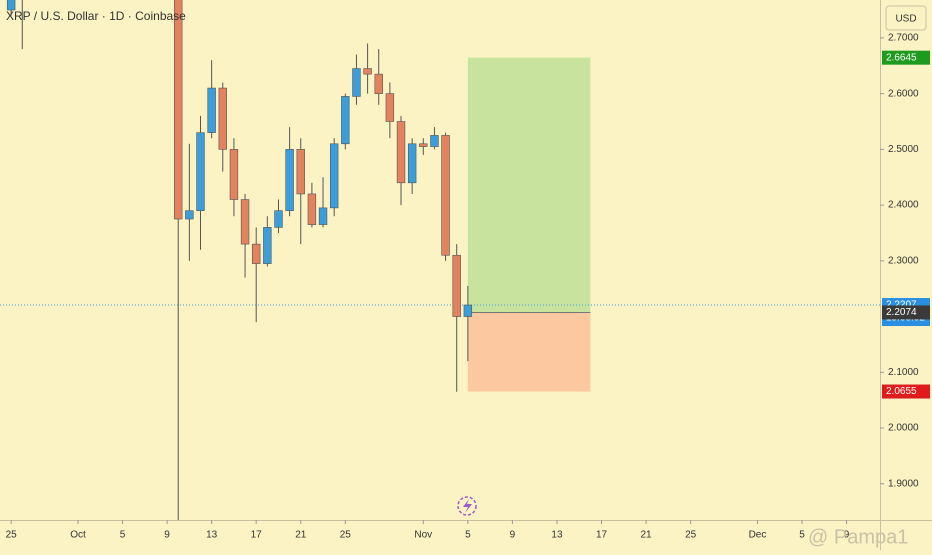 The width and height of the screenshot is (932, 555). I want to click on y-tick-label: 2.5000, so click(903, 149).